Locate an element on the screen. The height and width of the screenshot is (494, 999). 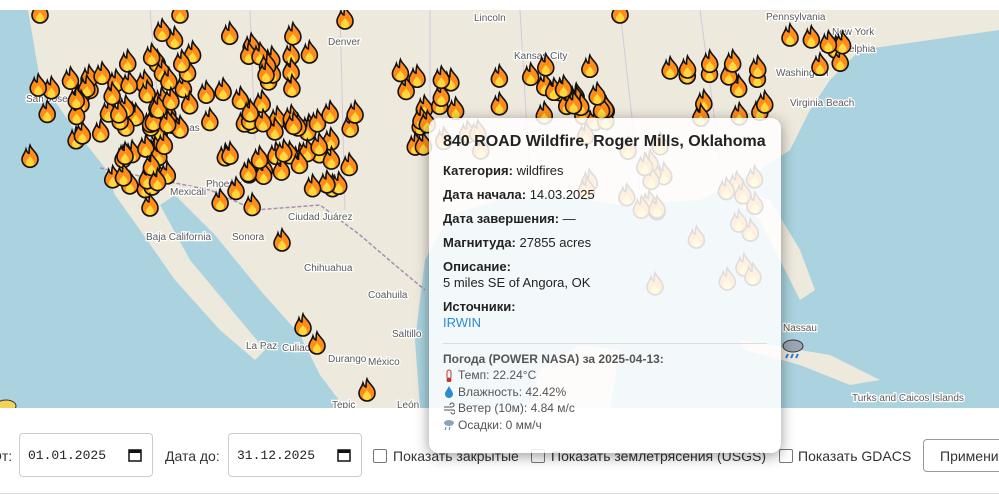
field-label: Источники: is located at coordinates (479, 306).